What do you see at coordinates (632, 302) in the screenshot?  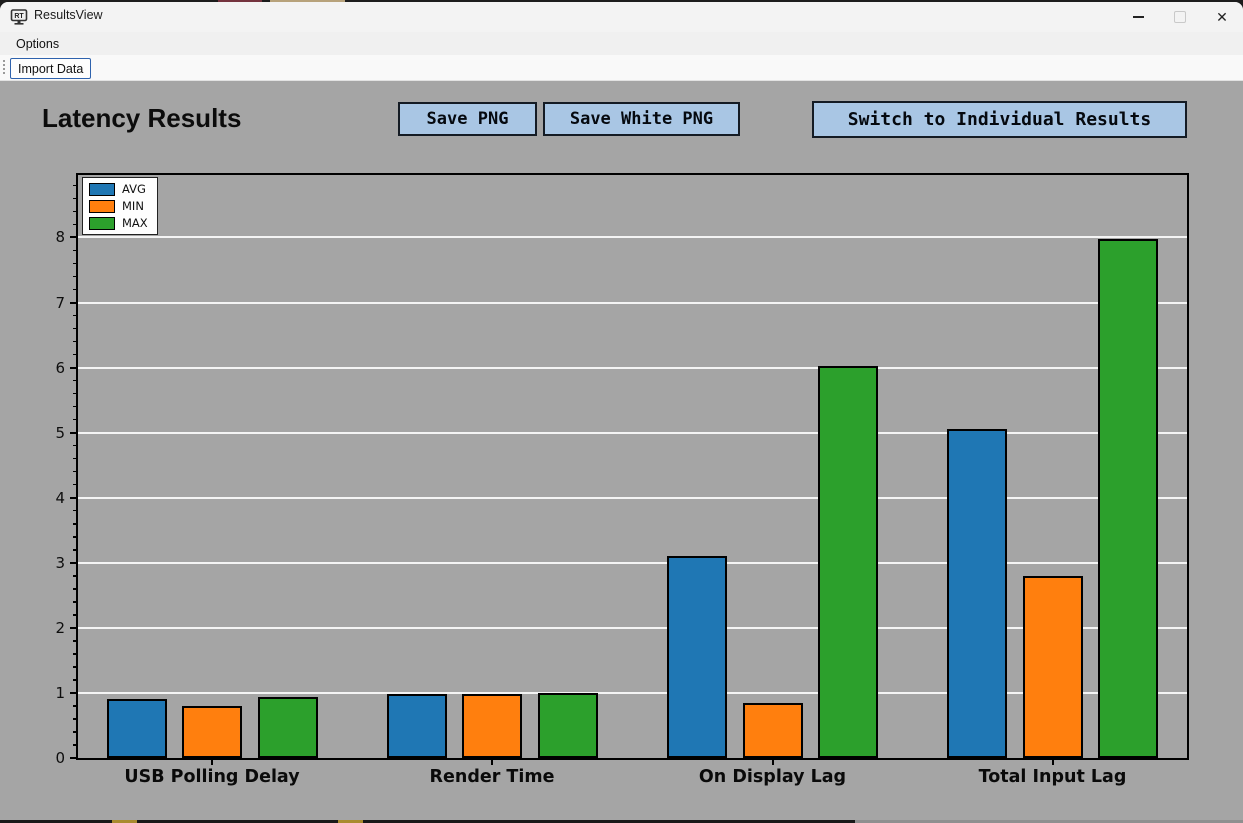 I see `gridline-y7` at bounding box center [632, 302].